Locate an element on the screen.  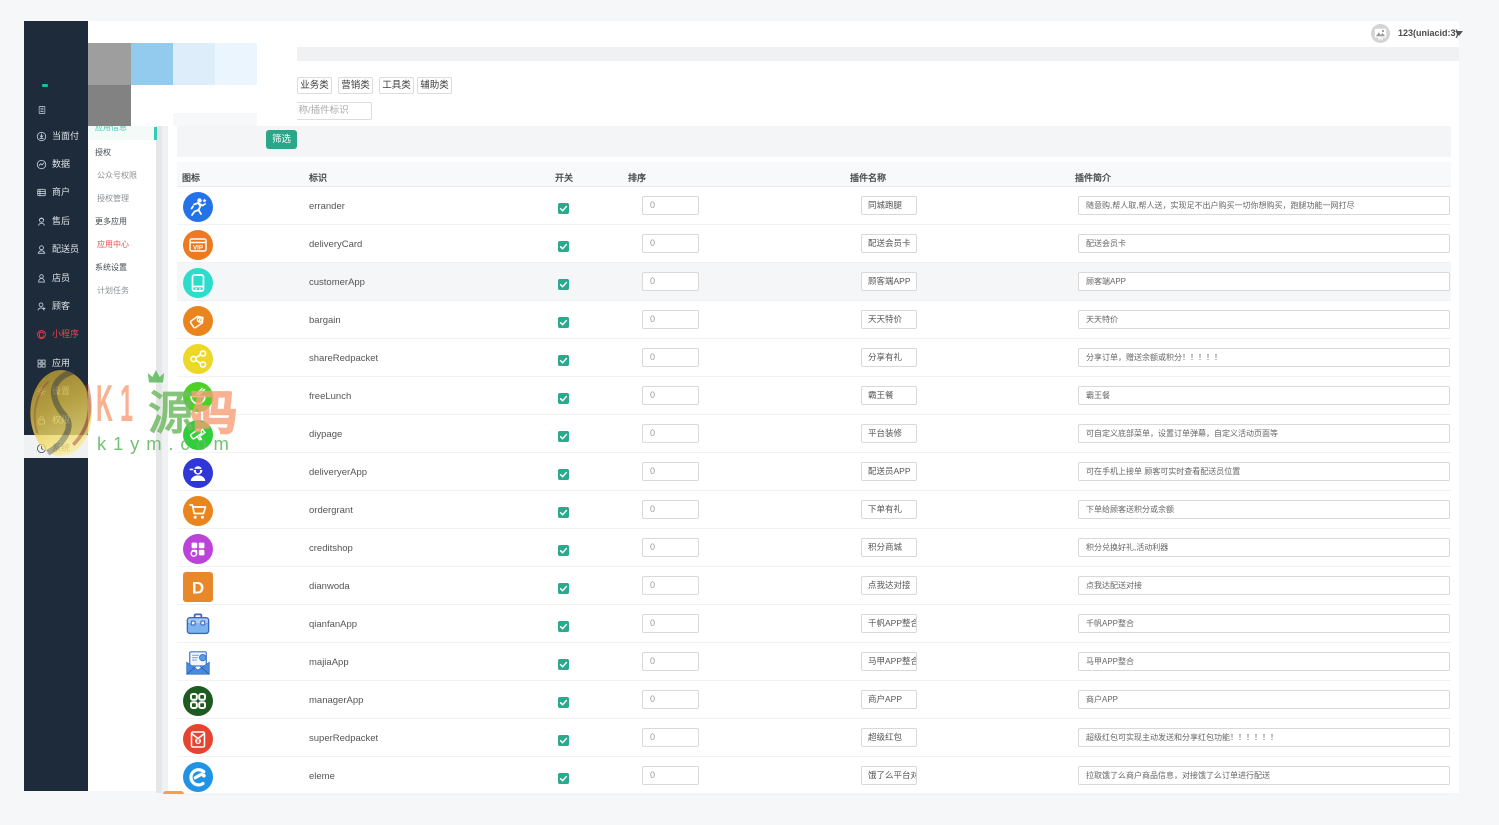
svg-text: VIP is located at coordinates (198, 247).